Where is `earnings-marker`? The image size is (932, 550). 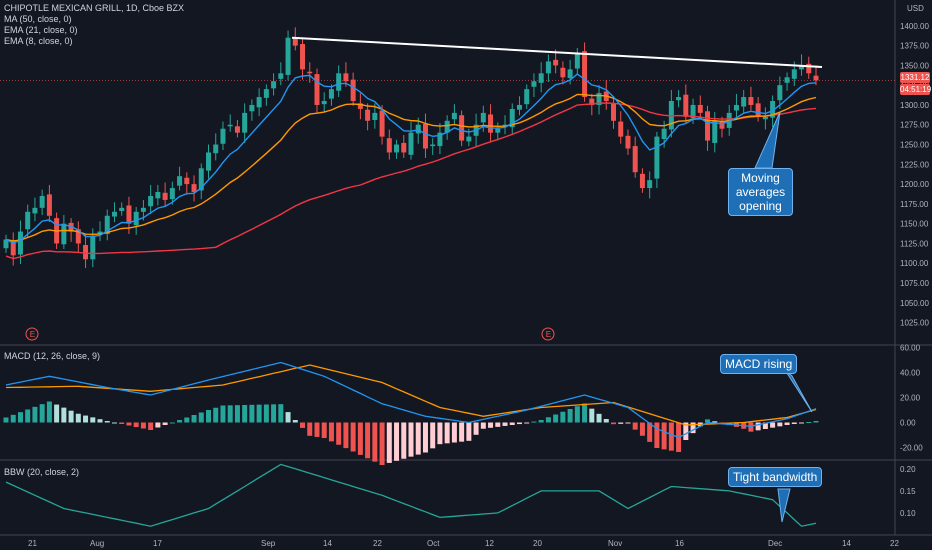
earnings-marker is located at coordinates (548, 334).